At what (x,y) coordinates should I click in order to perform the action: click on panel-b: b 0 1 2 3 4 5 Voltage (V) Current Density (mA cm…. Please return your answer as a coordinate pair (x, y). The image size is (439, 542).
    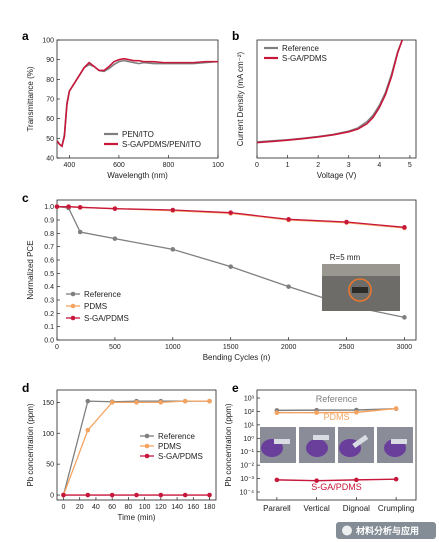
    Looking at the image, I should click on (324, 104).